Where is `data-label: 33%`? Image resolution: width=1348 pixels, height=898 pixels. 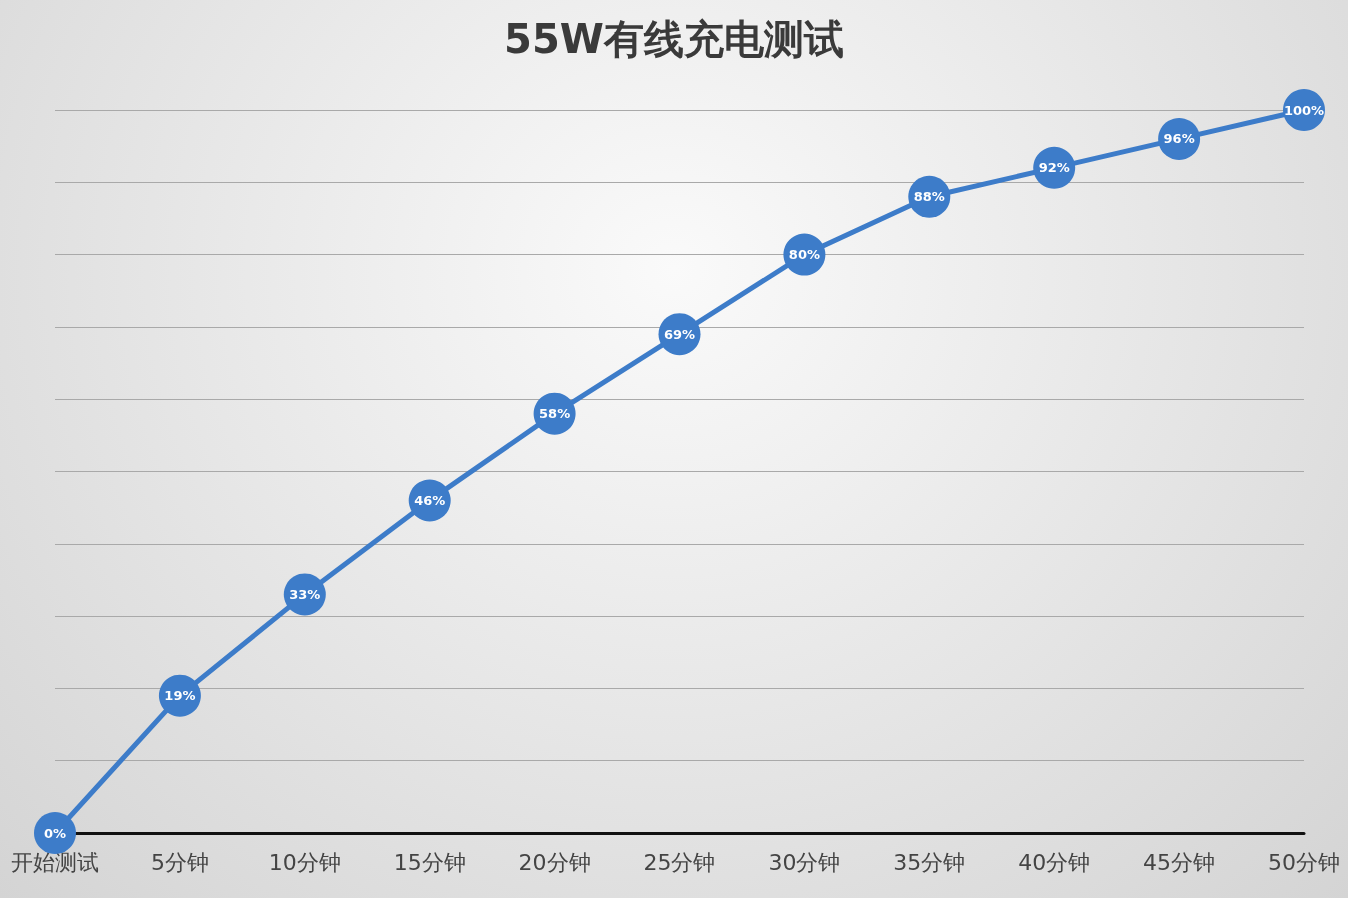 data-label: 33% is located at coordinates (305, 594).